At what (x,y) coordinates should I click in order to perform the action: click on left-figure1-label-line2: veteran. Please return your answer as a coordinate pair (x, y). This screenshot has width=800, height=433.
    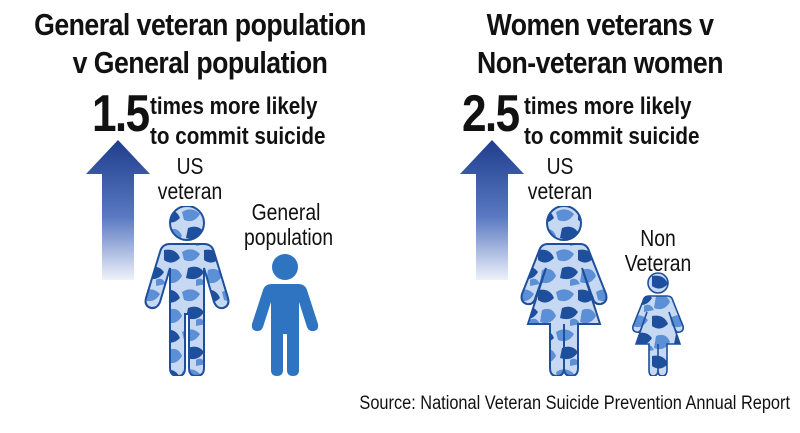
    Looking at the image, I should click on (190, 191).